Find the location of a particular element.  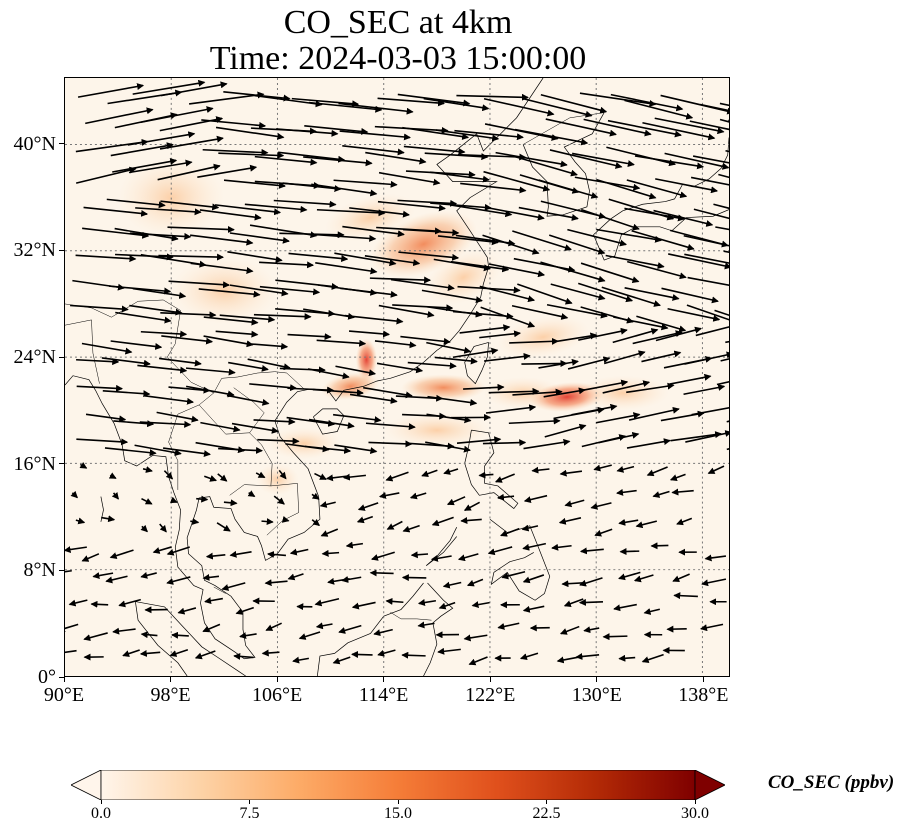

lon-tick-label: 98°E is located at coordinates (170, 695).